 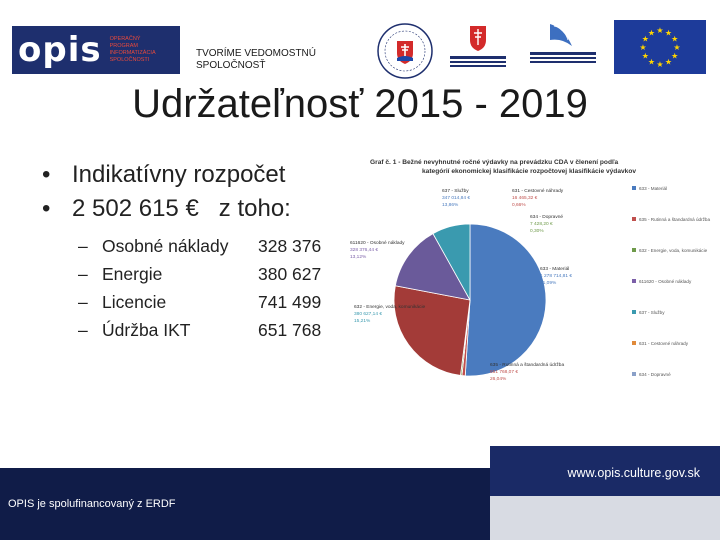 I want to click on pie-slice-label: 26,04%, so click(x=498, y=379).